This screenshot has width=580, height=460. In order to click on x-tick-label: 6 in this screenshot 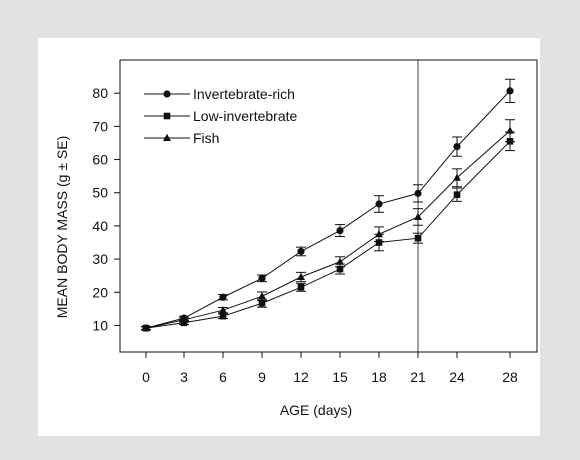, I will do `click(223, 377)`.